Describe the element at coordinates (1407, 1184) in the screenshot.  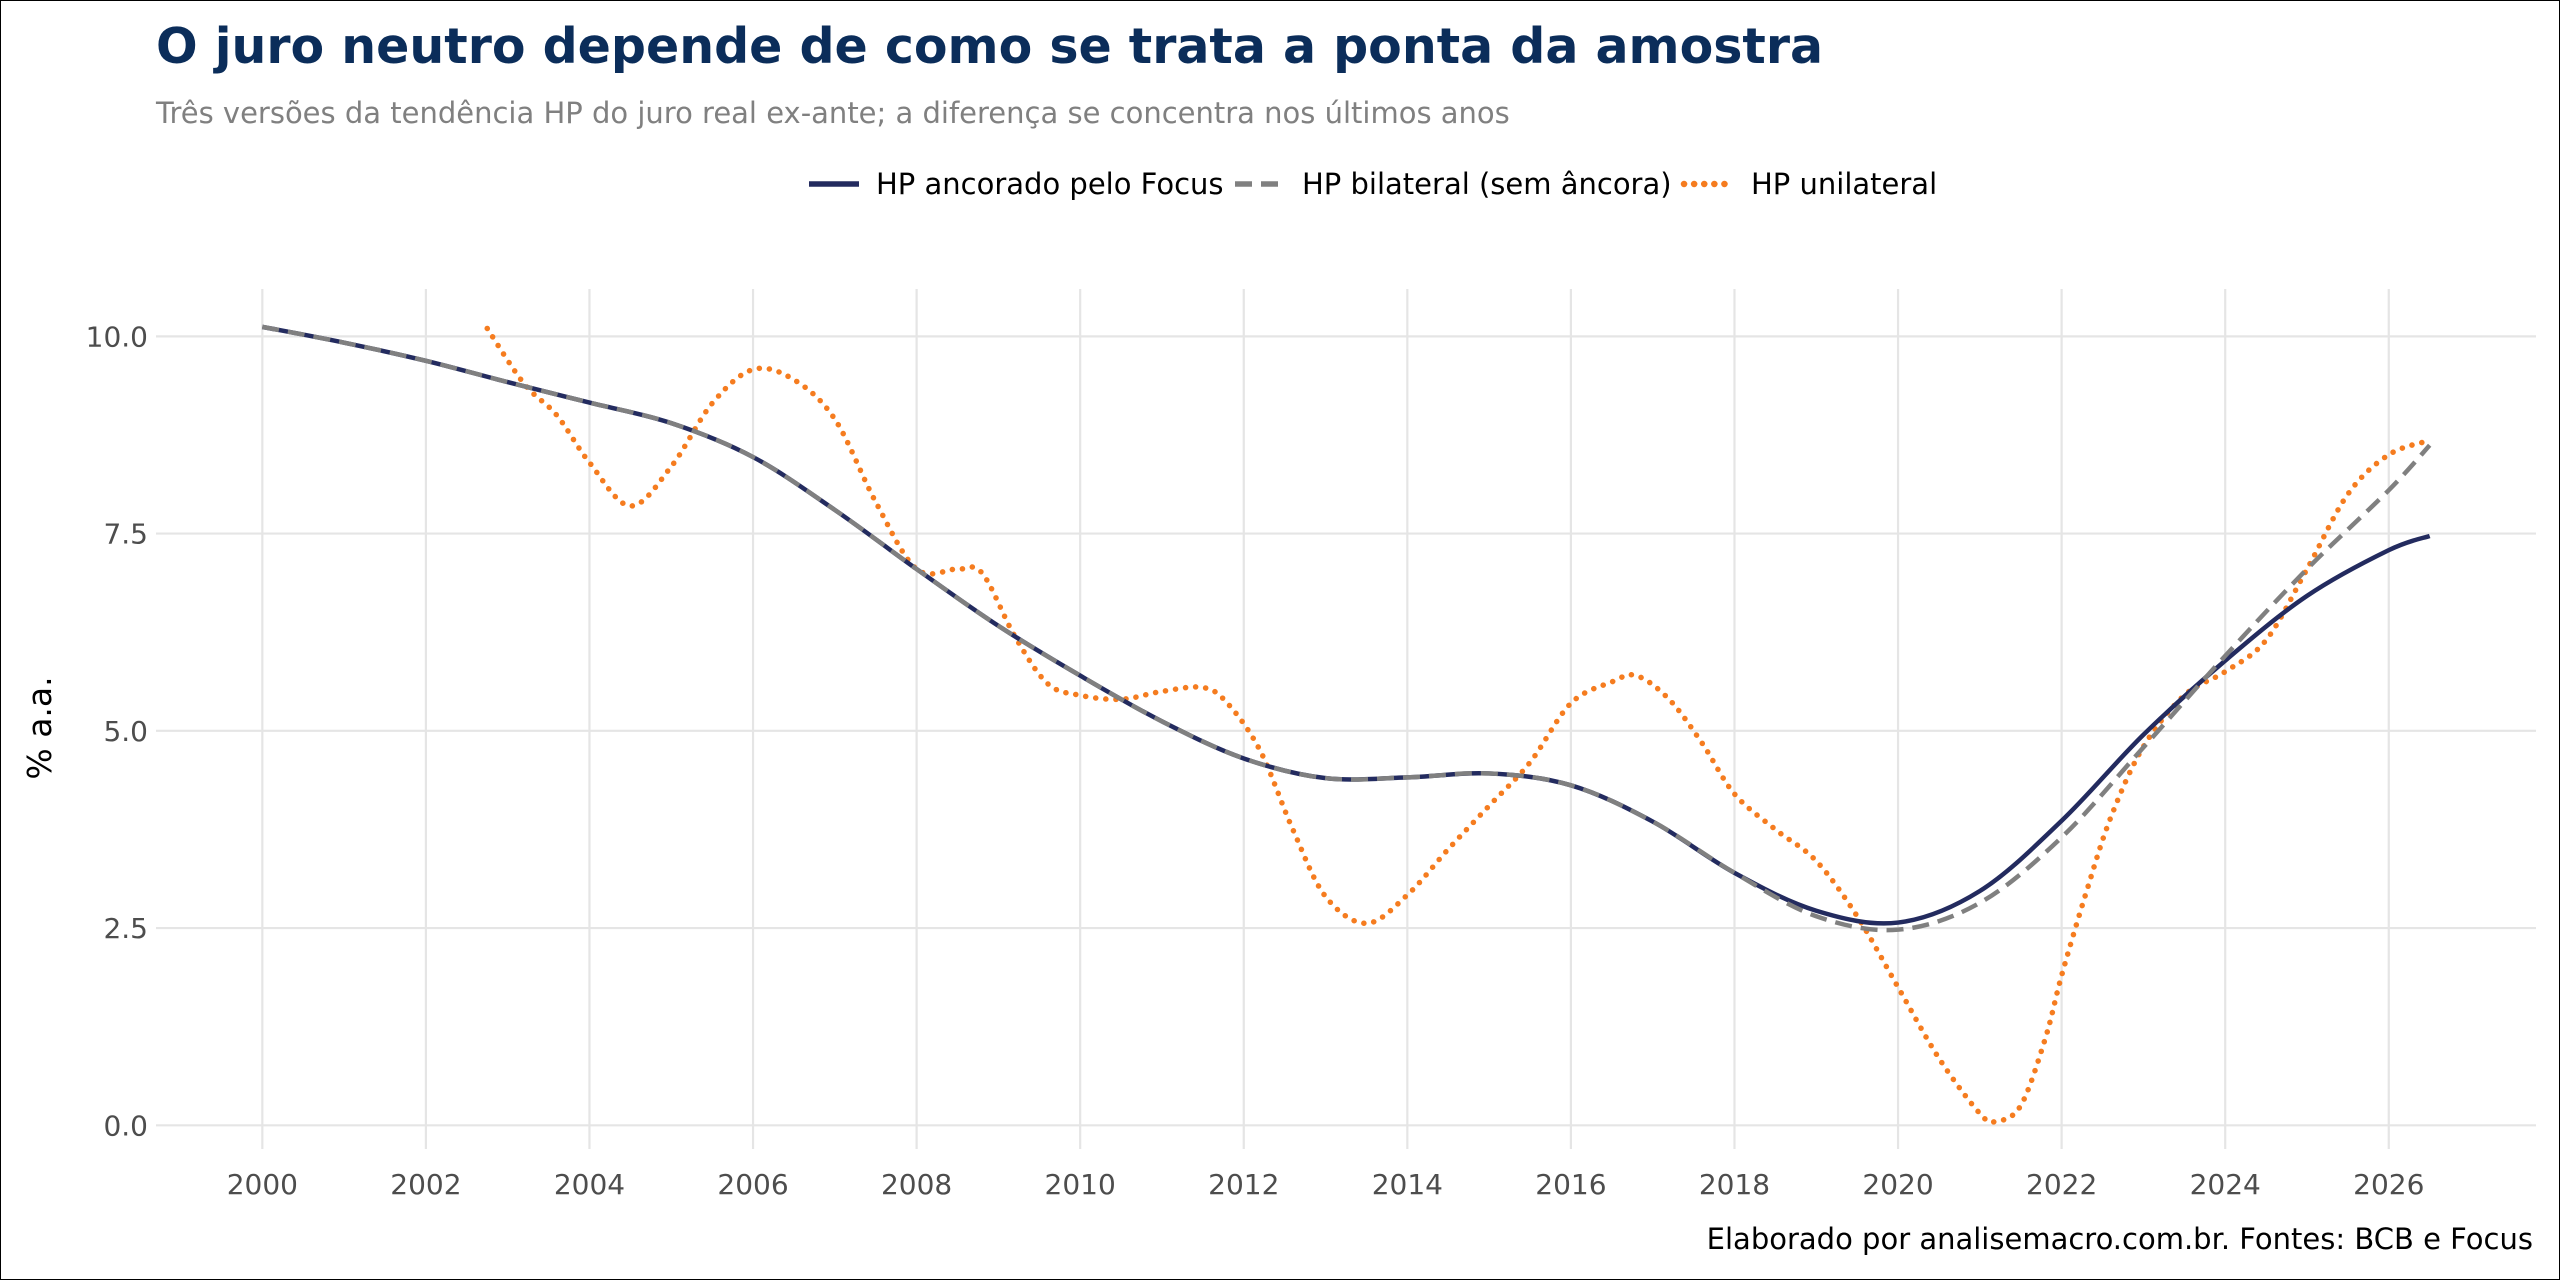
I see `x-tick-label: 2014` at that location.